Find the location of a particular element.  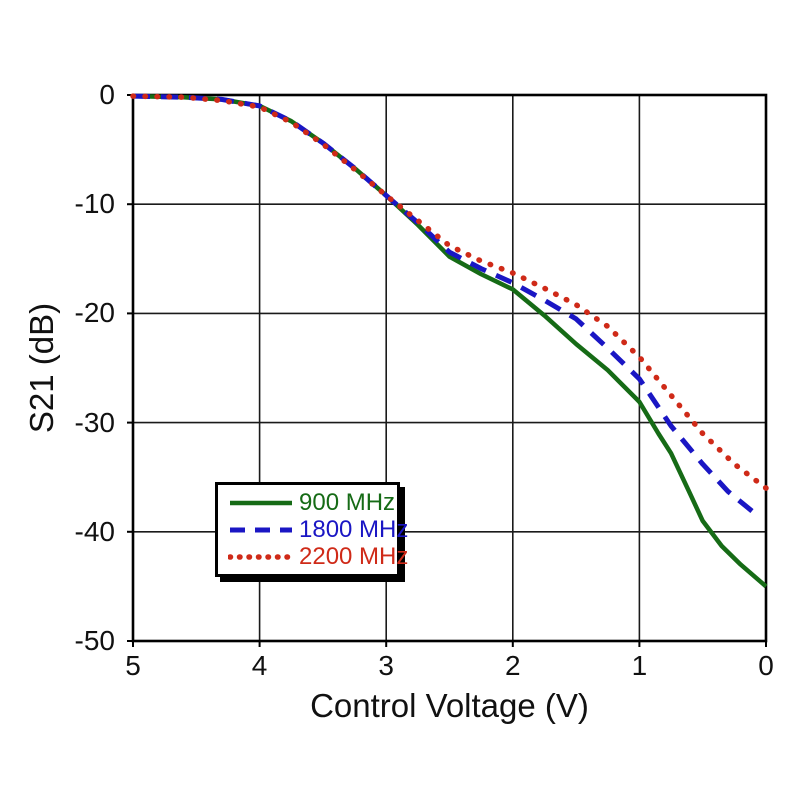

legend-swatch-dashed-line-icon is located at coordinates (261, 529).